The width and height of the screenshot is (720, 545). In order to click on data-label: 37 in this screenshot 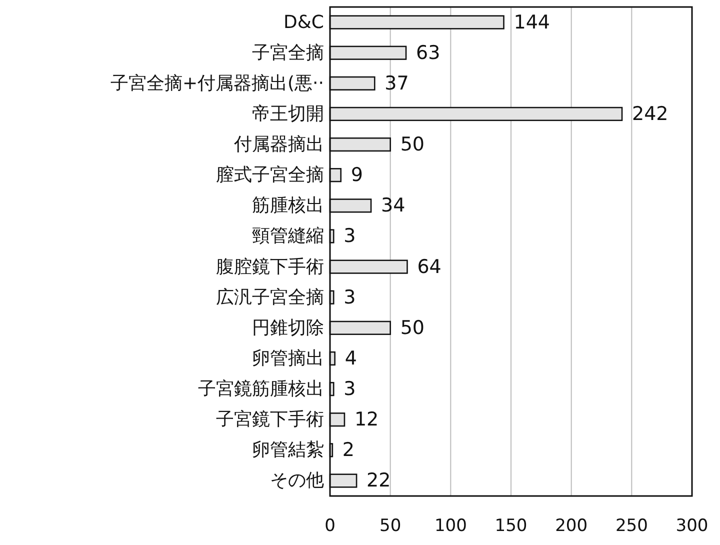, I will do `click(396, 83)`.